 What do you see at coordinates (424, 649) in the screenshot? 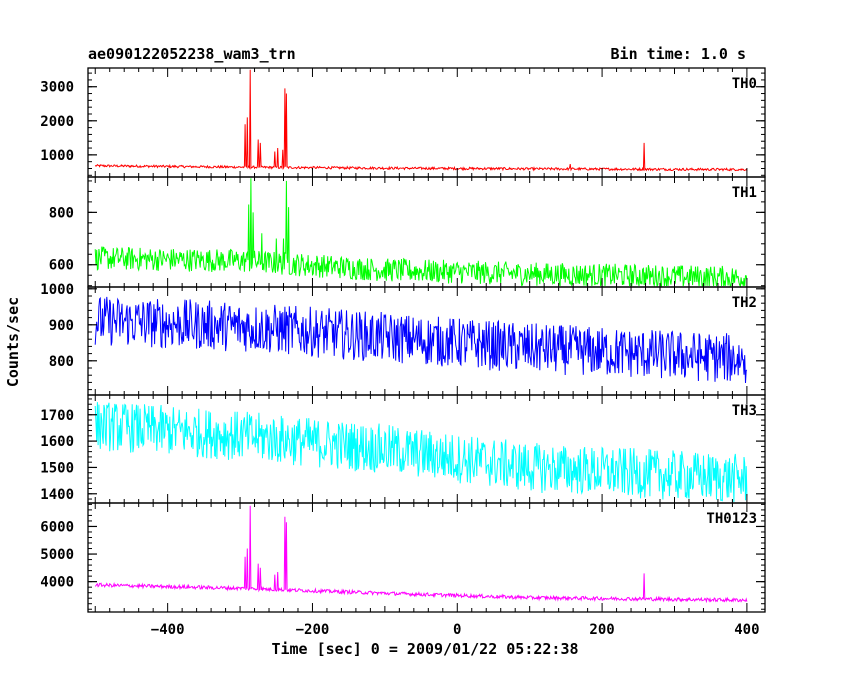
I see `x-axis-label: Time [sec] 0 = 2009/01/22 05:22:38` at bounding box center [424, 649].